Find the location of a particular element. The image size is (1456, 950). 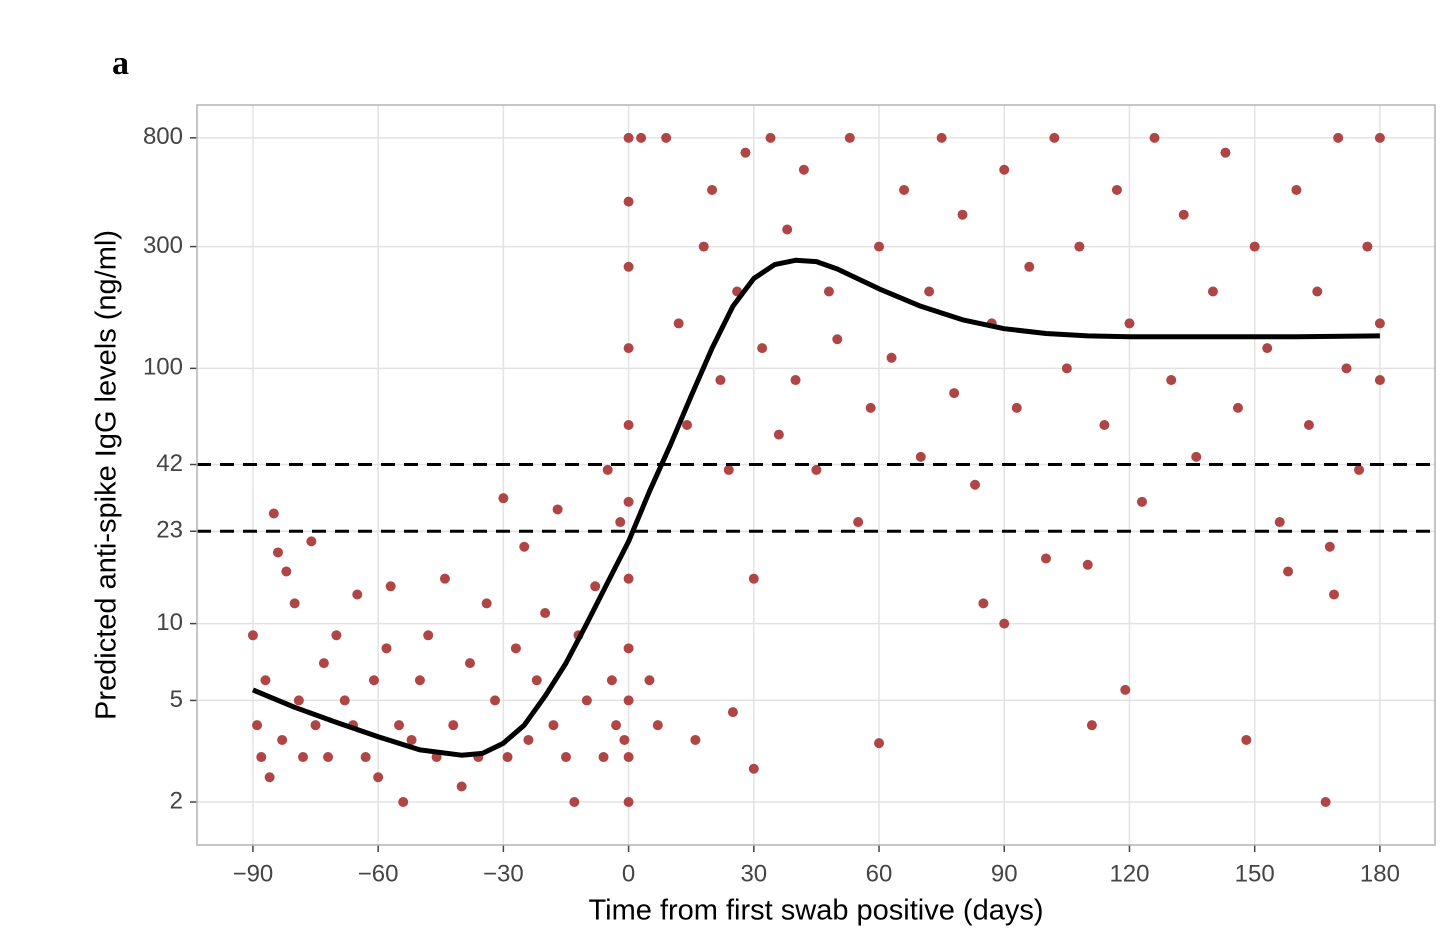

y-tick-label: 300 is located at coordinates (163, 245).